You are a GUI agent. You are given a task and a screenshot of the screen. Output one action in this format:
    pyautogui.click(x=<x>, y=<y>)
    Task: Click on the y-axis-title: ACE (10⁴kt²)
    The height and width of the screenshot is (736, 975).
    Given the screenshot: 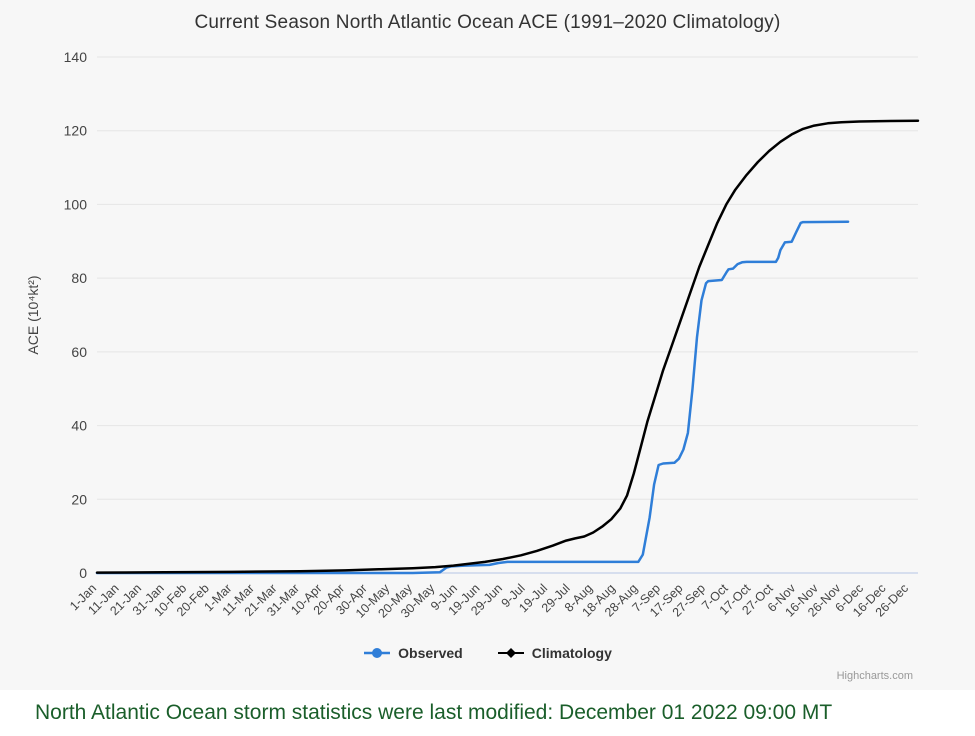 What is the action you would take?
    pyautogui.click(x=33, y=314)
    